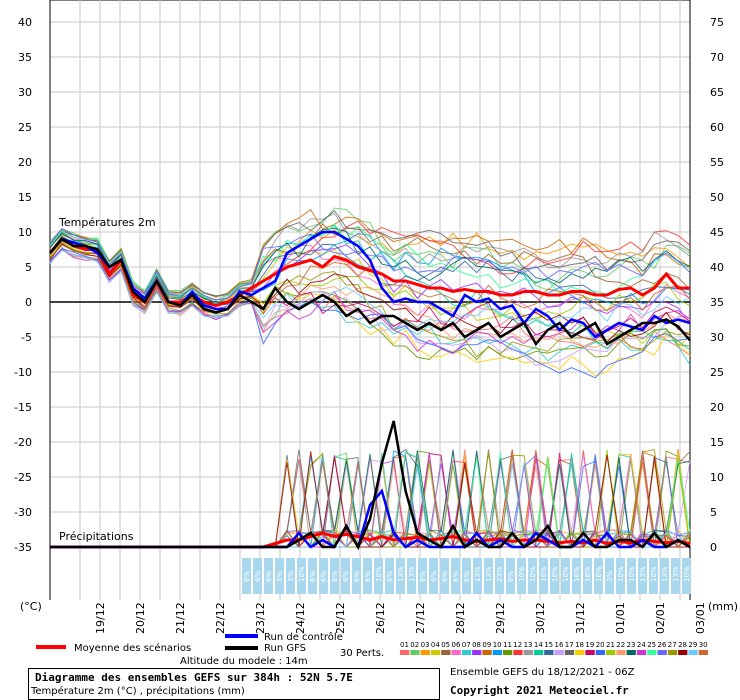 The height and width of the screenshot is (700, 740). Describe the element at coordinates (23, 285) in the screenshot. I see `temp-axis-ticks: 40 35 30 25 20 15 10 5 0 -5 -10 -15 -20 -25 -30 -35` at that location.